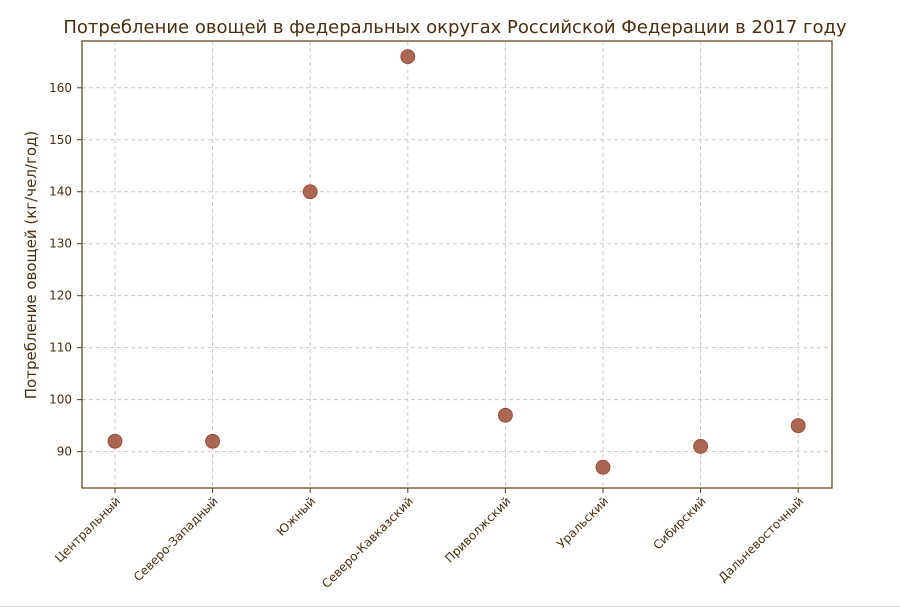  Describe the element at coordinates (176, 539) in the screenshot. I see `x-tick-label: Северо-Западный` at that location.